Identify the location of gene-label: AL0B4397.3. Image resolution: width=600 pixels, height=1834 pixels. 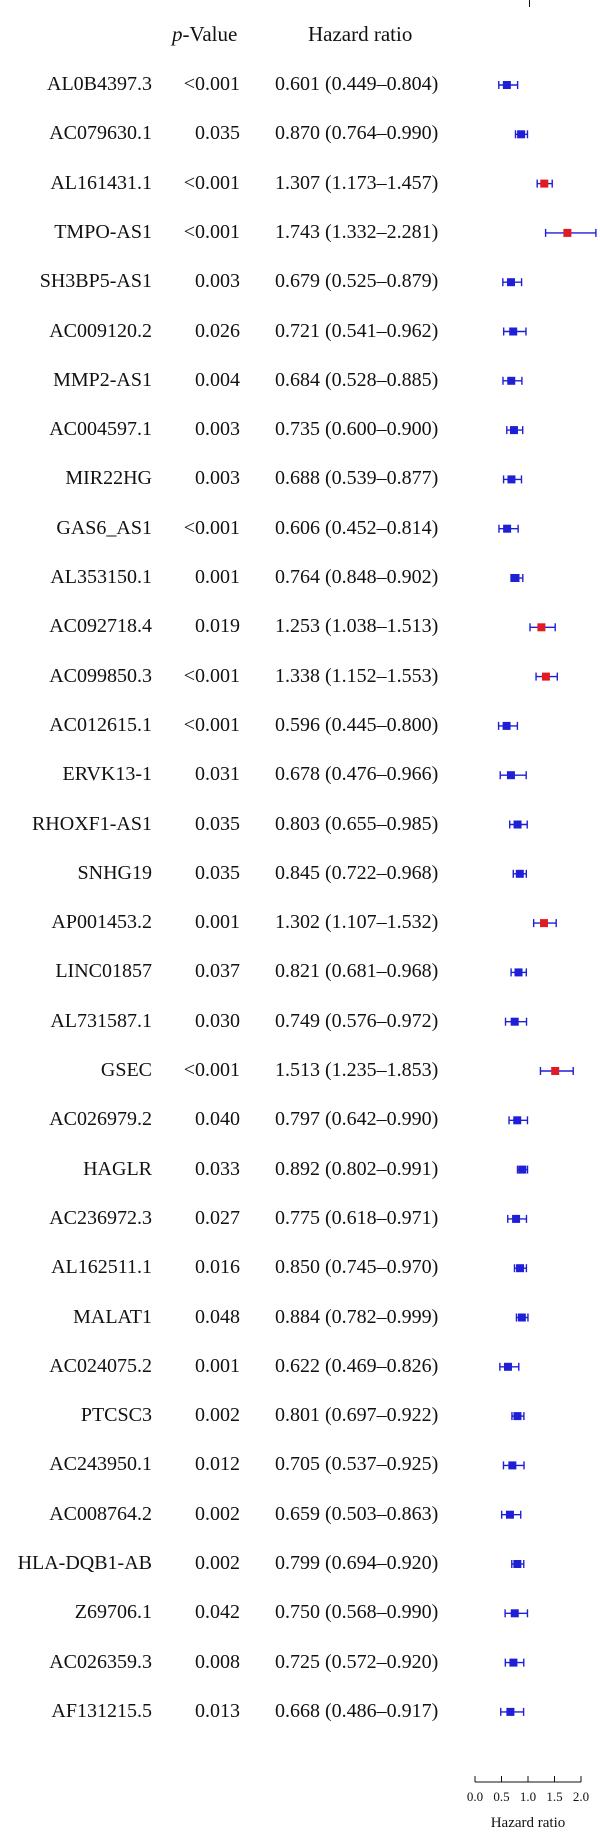
(99, 84).